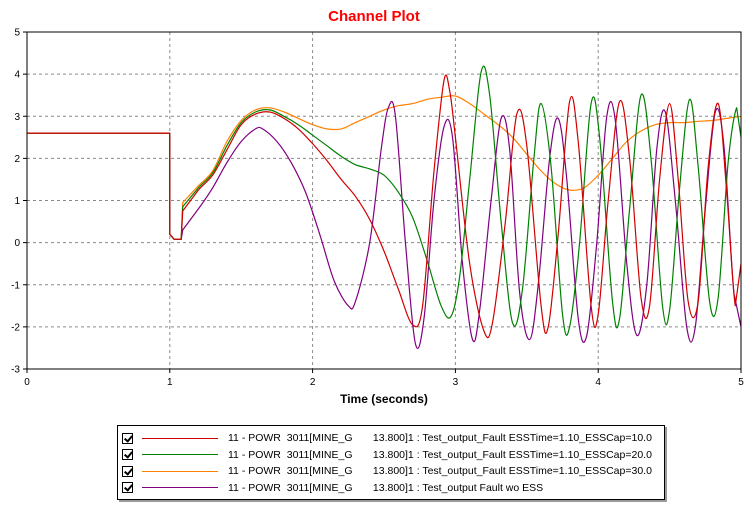 Image resolution: width=750 pixels, height=507 pixels. Describe the element at coordinates (27, 382) in the screenshot. I see `x-tick-label: 0` at that location.